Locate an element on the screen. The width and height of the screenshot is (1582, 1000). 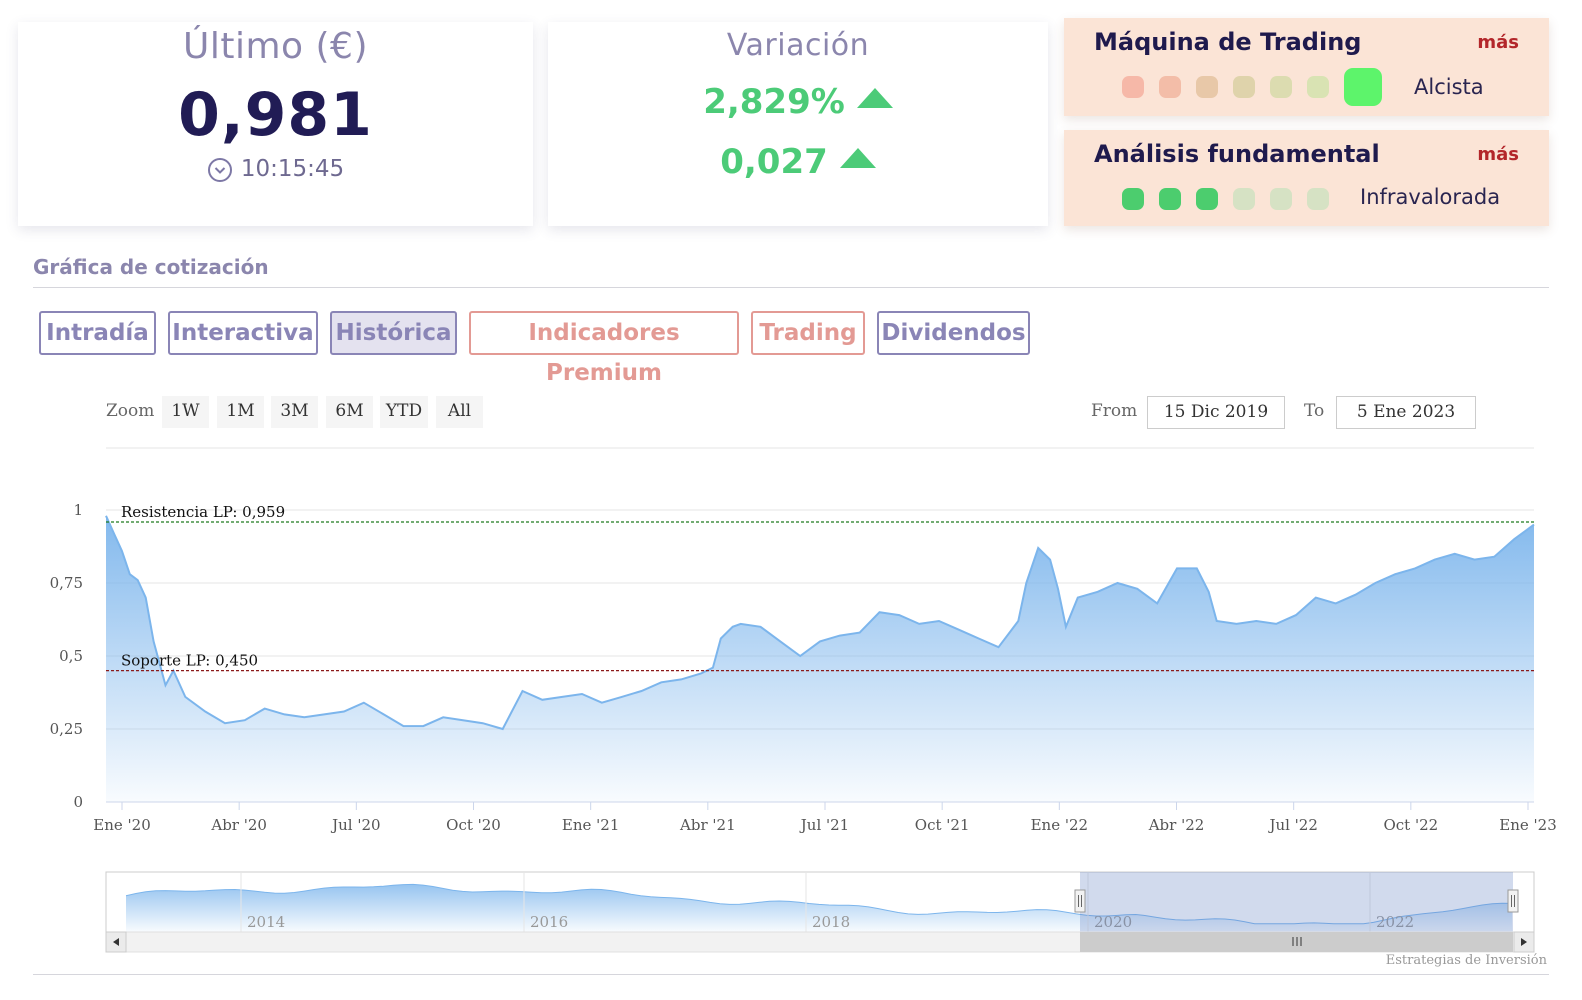
clock-icon is located at coordinates (219, 169).